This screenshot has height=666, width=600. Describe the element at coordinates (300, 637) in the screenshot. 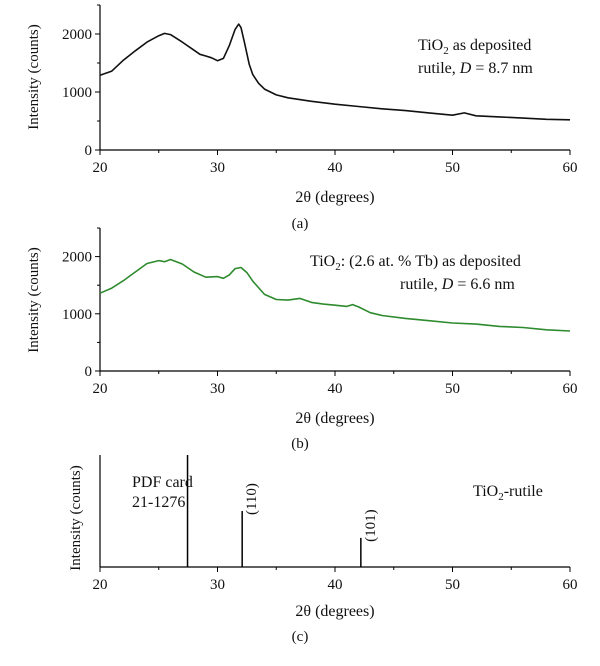

I see `panel-label-c: (c)` at that location.